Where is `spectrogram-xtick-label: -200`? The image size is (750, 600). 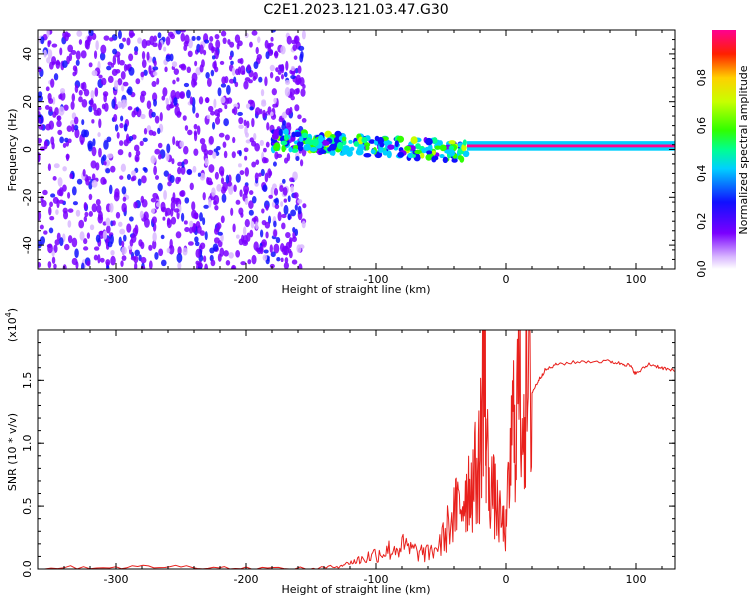 spectrogram-xtick-label: -200 is located at coordinates (246, 279).